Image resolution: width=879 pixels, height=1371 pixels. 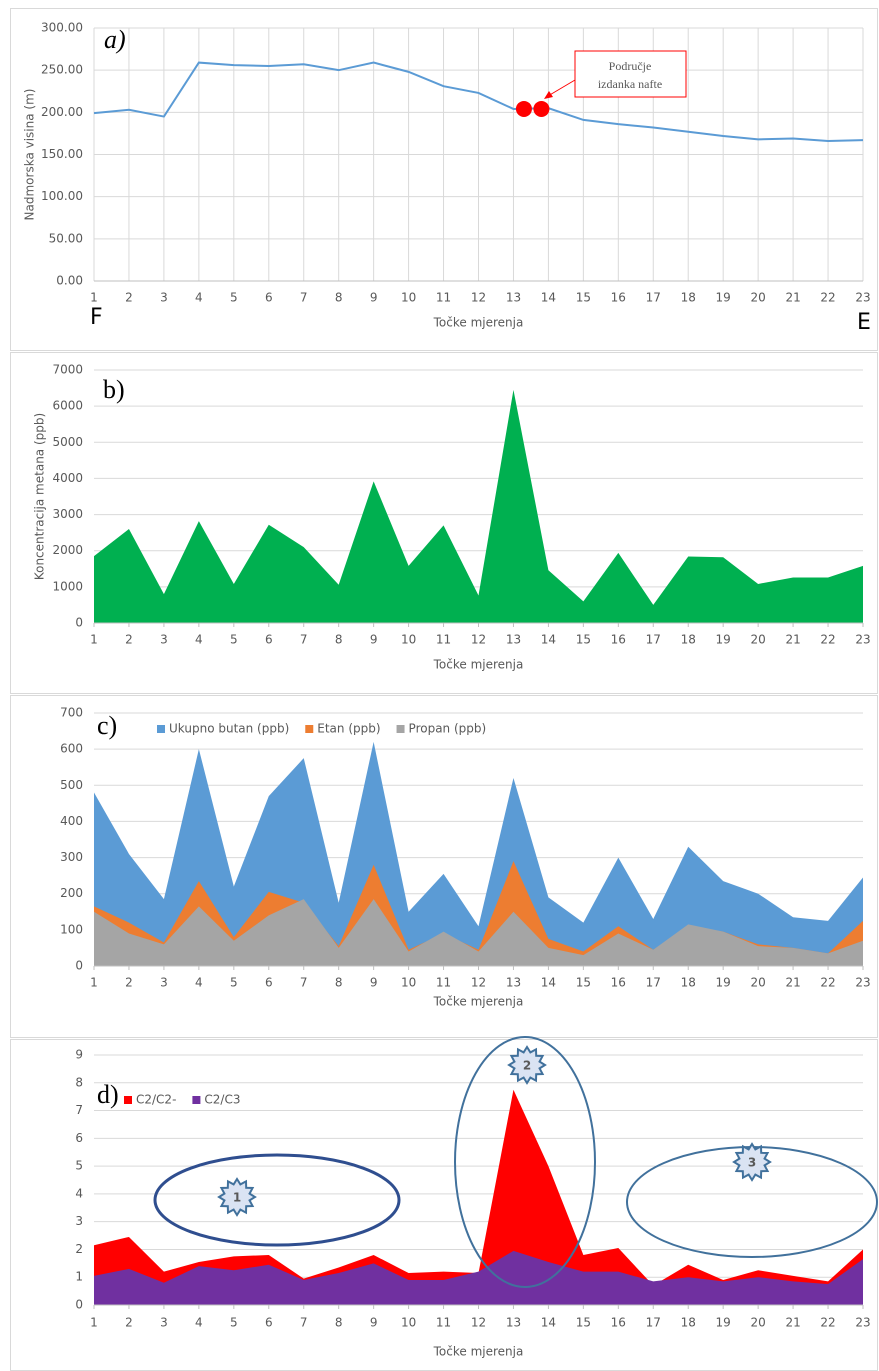 I want to click on y-tick-label: 4, so click(x=79, y=1193).